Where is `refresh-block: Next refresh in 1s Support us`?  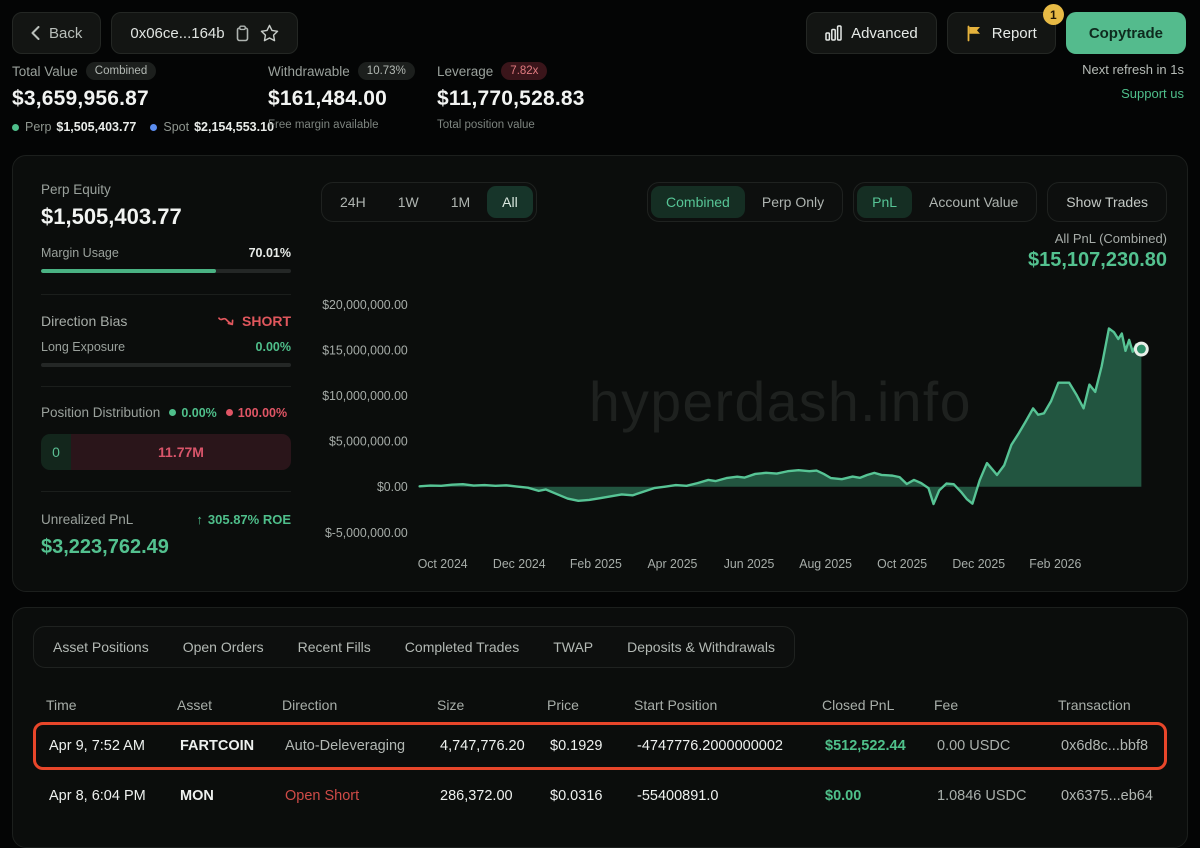 refresh-block: Next refresh in 1s Support us is located at coordinates (1133, 81).